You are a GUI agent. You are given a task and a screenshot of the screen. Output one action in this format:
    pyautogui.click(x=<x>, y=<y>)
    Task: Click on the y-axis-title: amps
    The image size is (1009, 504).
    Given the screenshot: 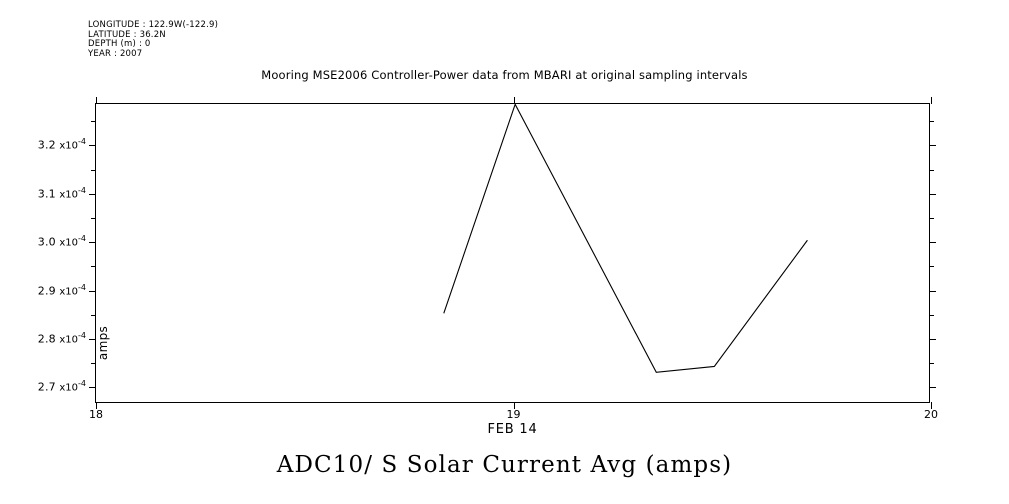 What is the action you would take?
    pyautogui.click(x=103, y=343)
    